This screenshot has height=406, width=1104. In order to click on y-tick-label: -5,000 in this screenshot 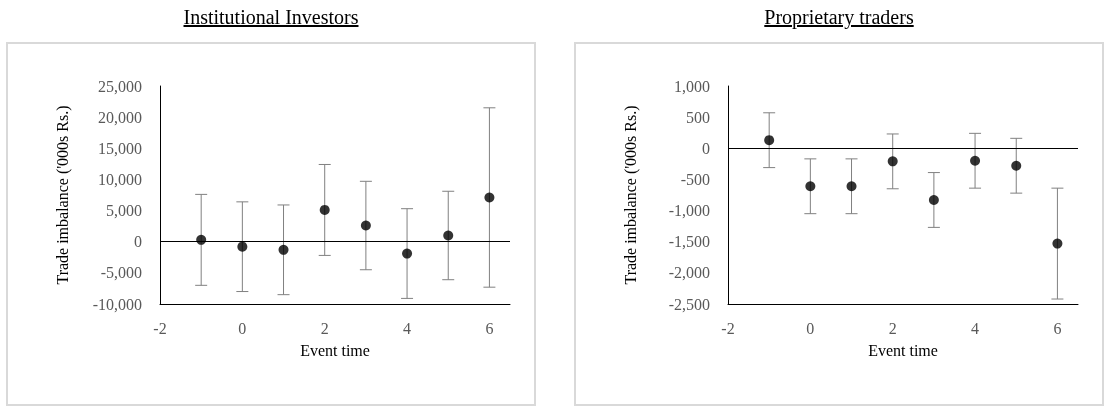, I will do `click(121, 273)`.